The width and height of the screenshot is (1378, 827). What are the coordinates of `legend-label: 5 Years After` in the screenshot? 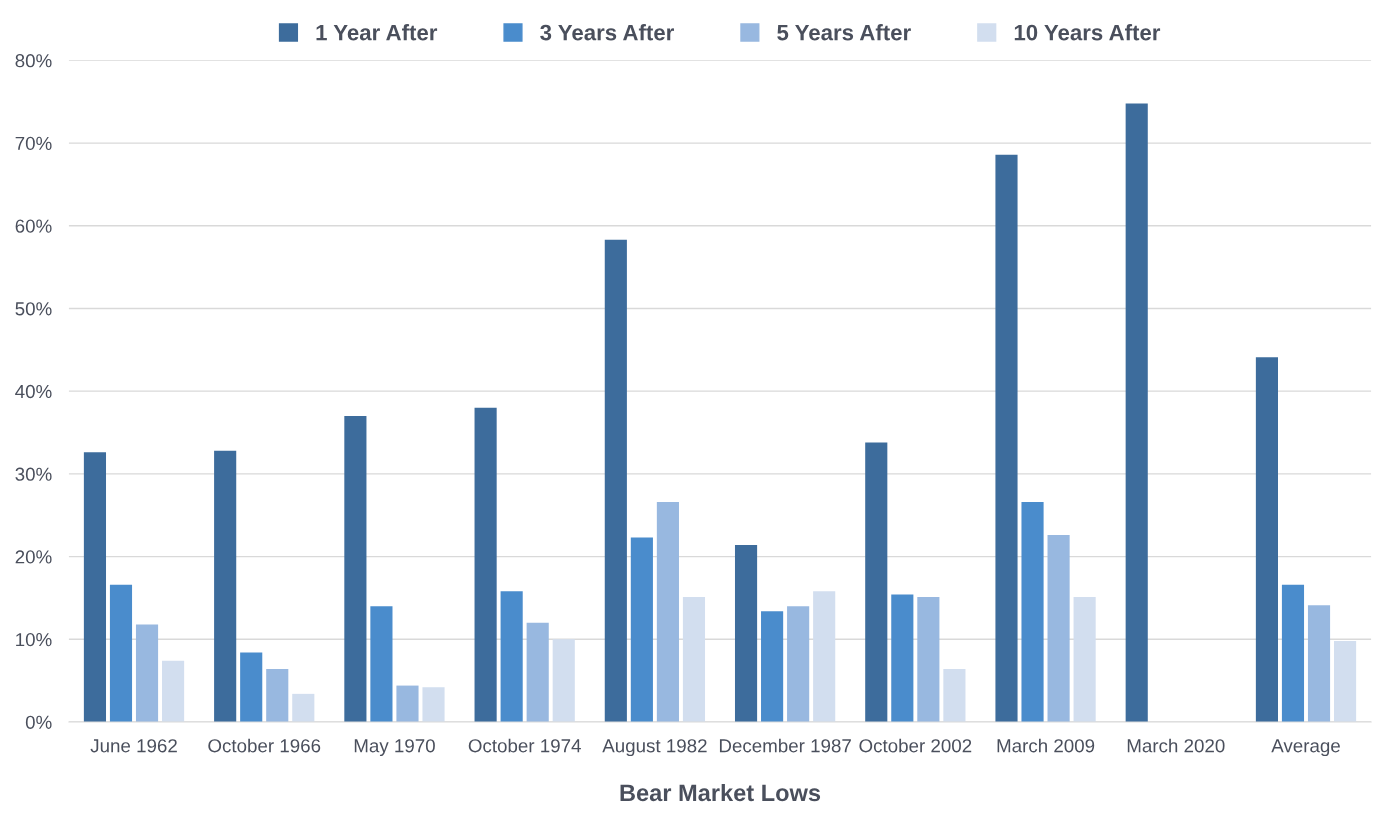 It's located at (844, 32).